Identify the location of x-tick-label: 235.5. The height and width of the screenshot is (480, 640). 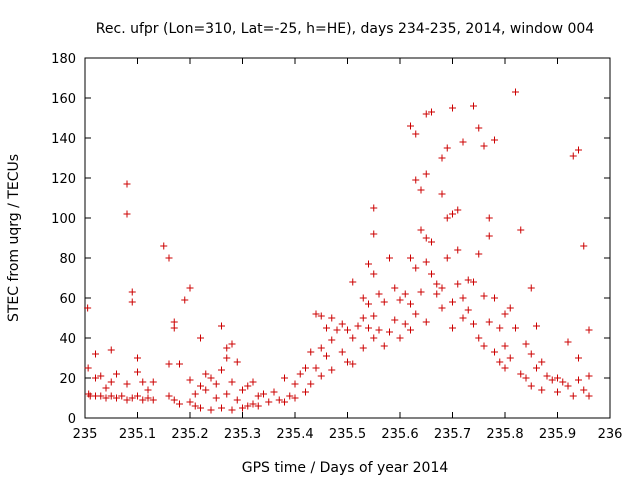
(347, 434).